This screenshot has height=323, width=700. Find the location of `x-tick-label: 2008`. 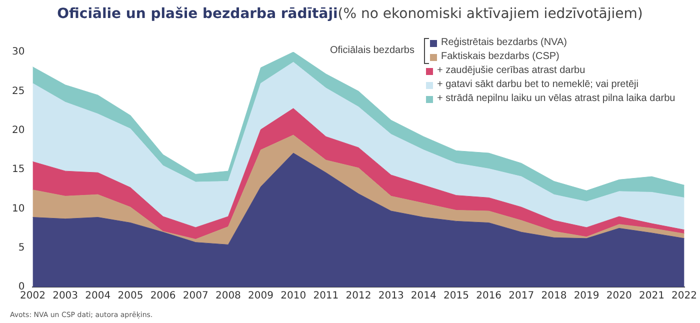

x-tick-label: 2008 is located at coordinates (228, 296).